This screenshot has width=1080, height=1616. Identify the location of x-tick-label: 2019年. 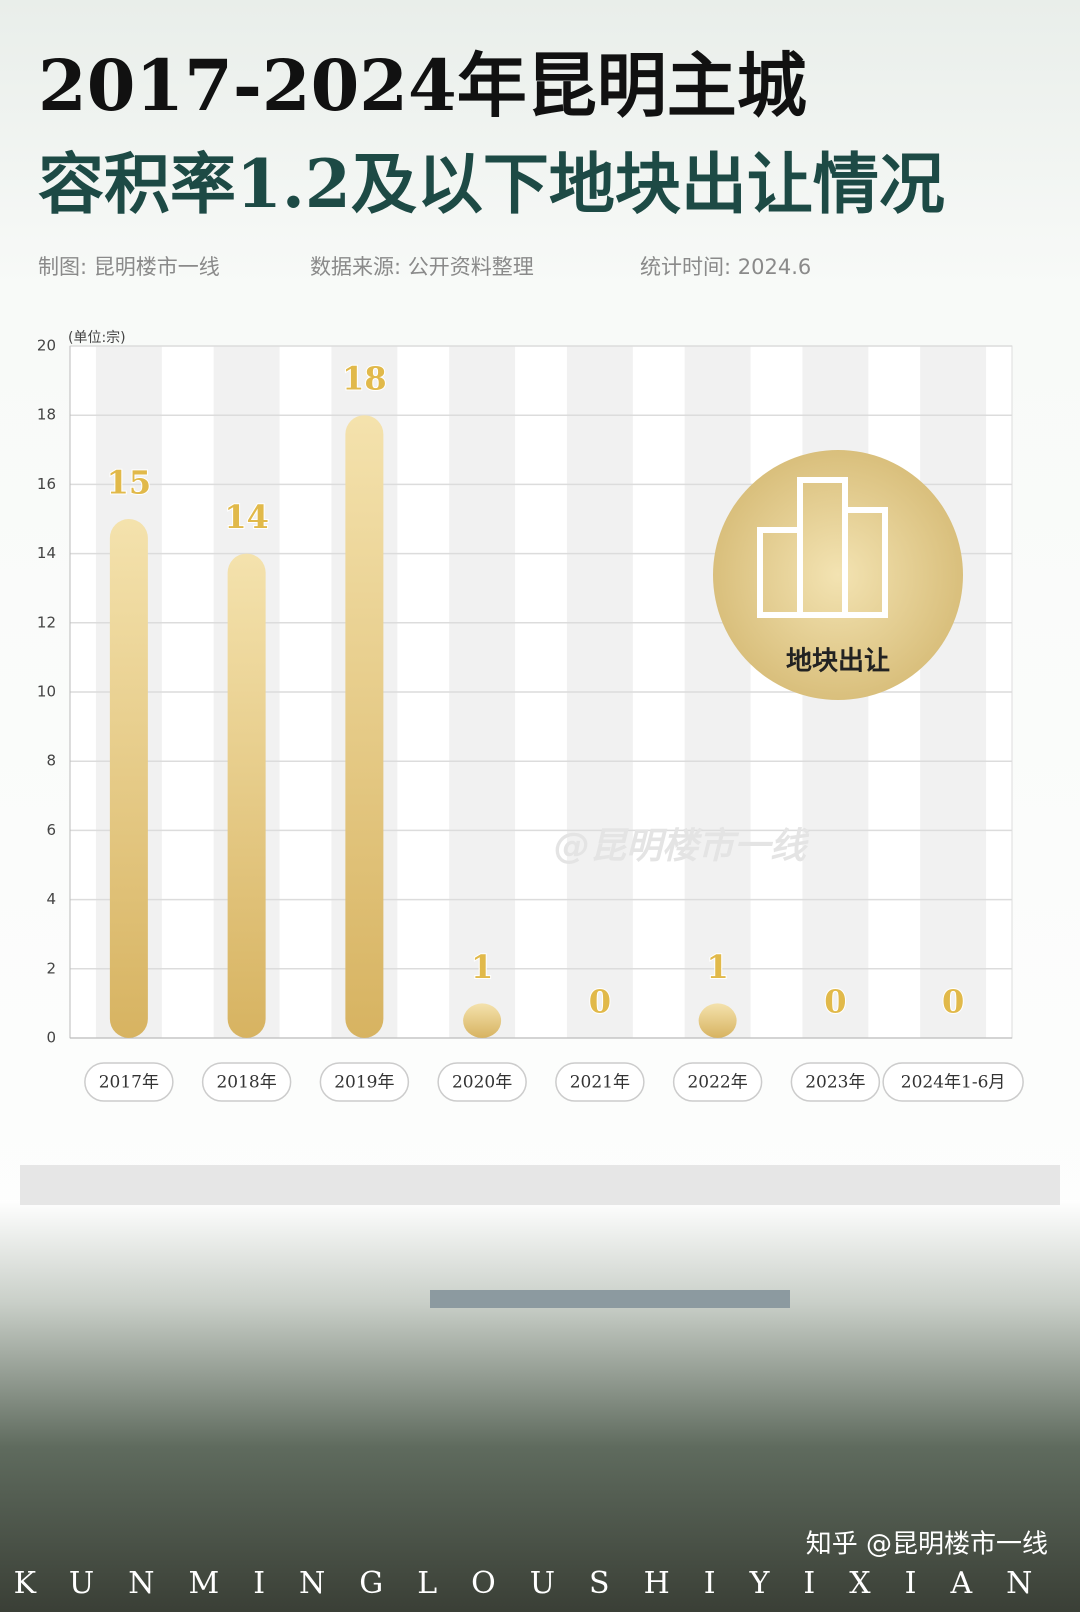
(364, 1083).